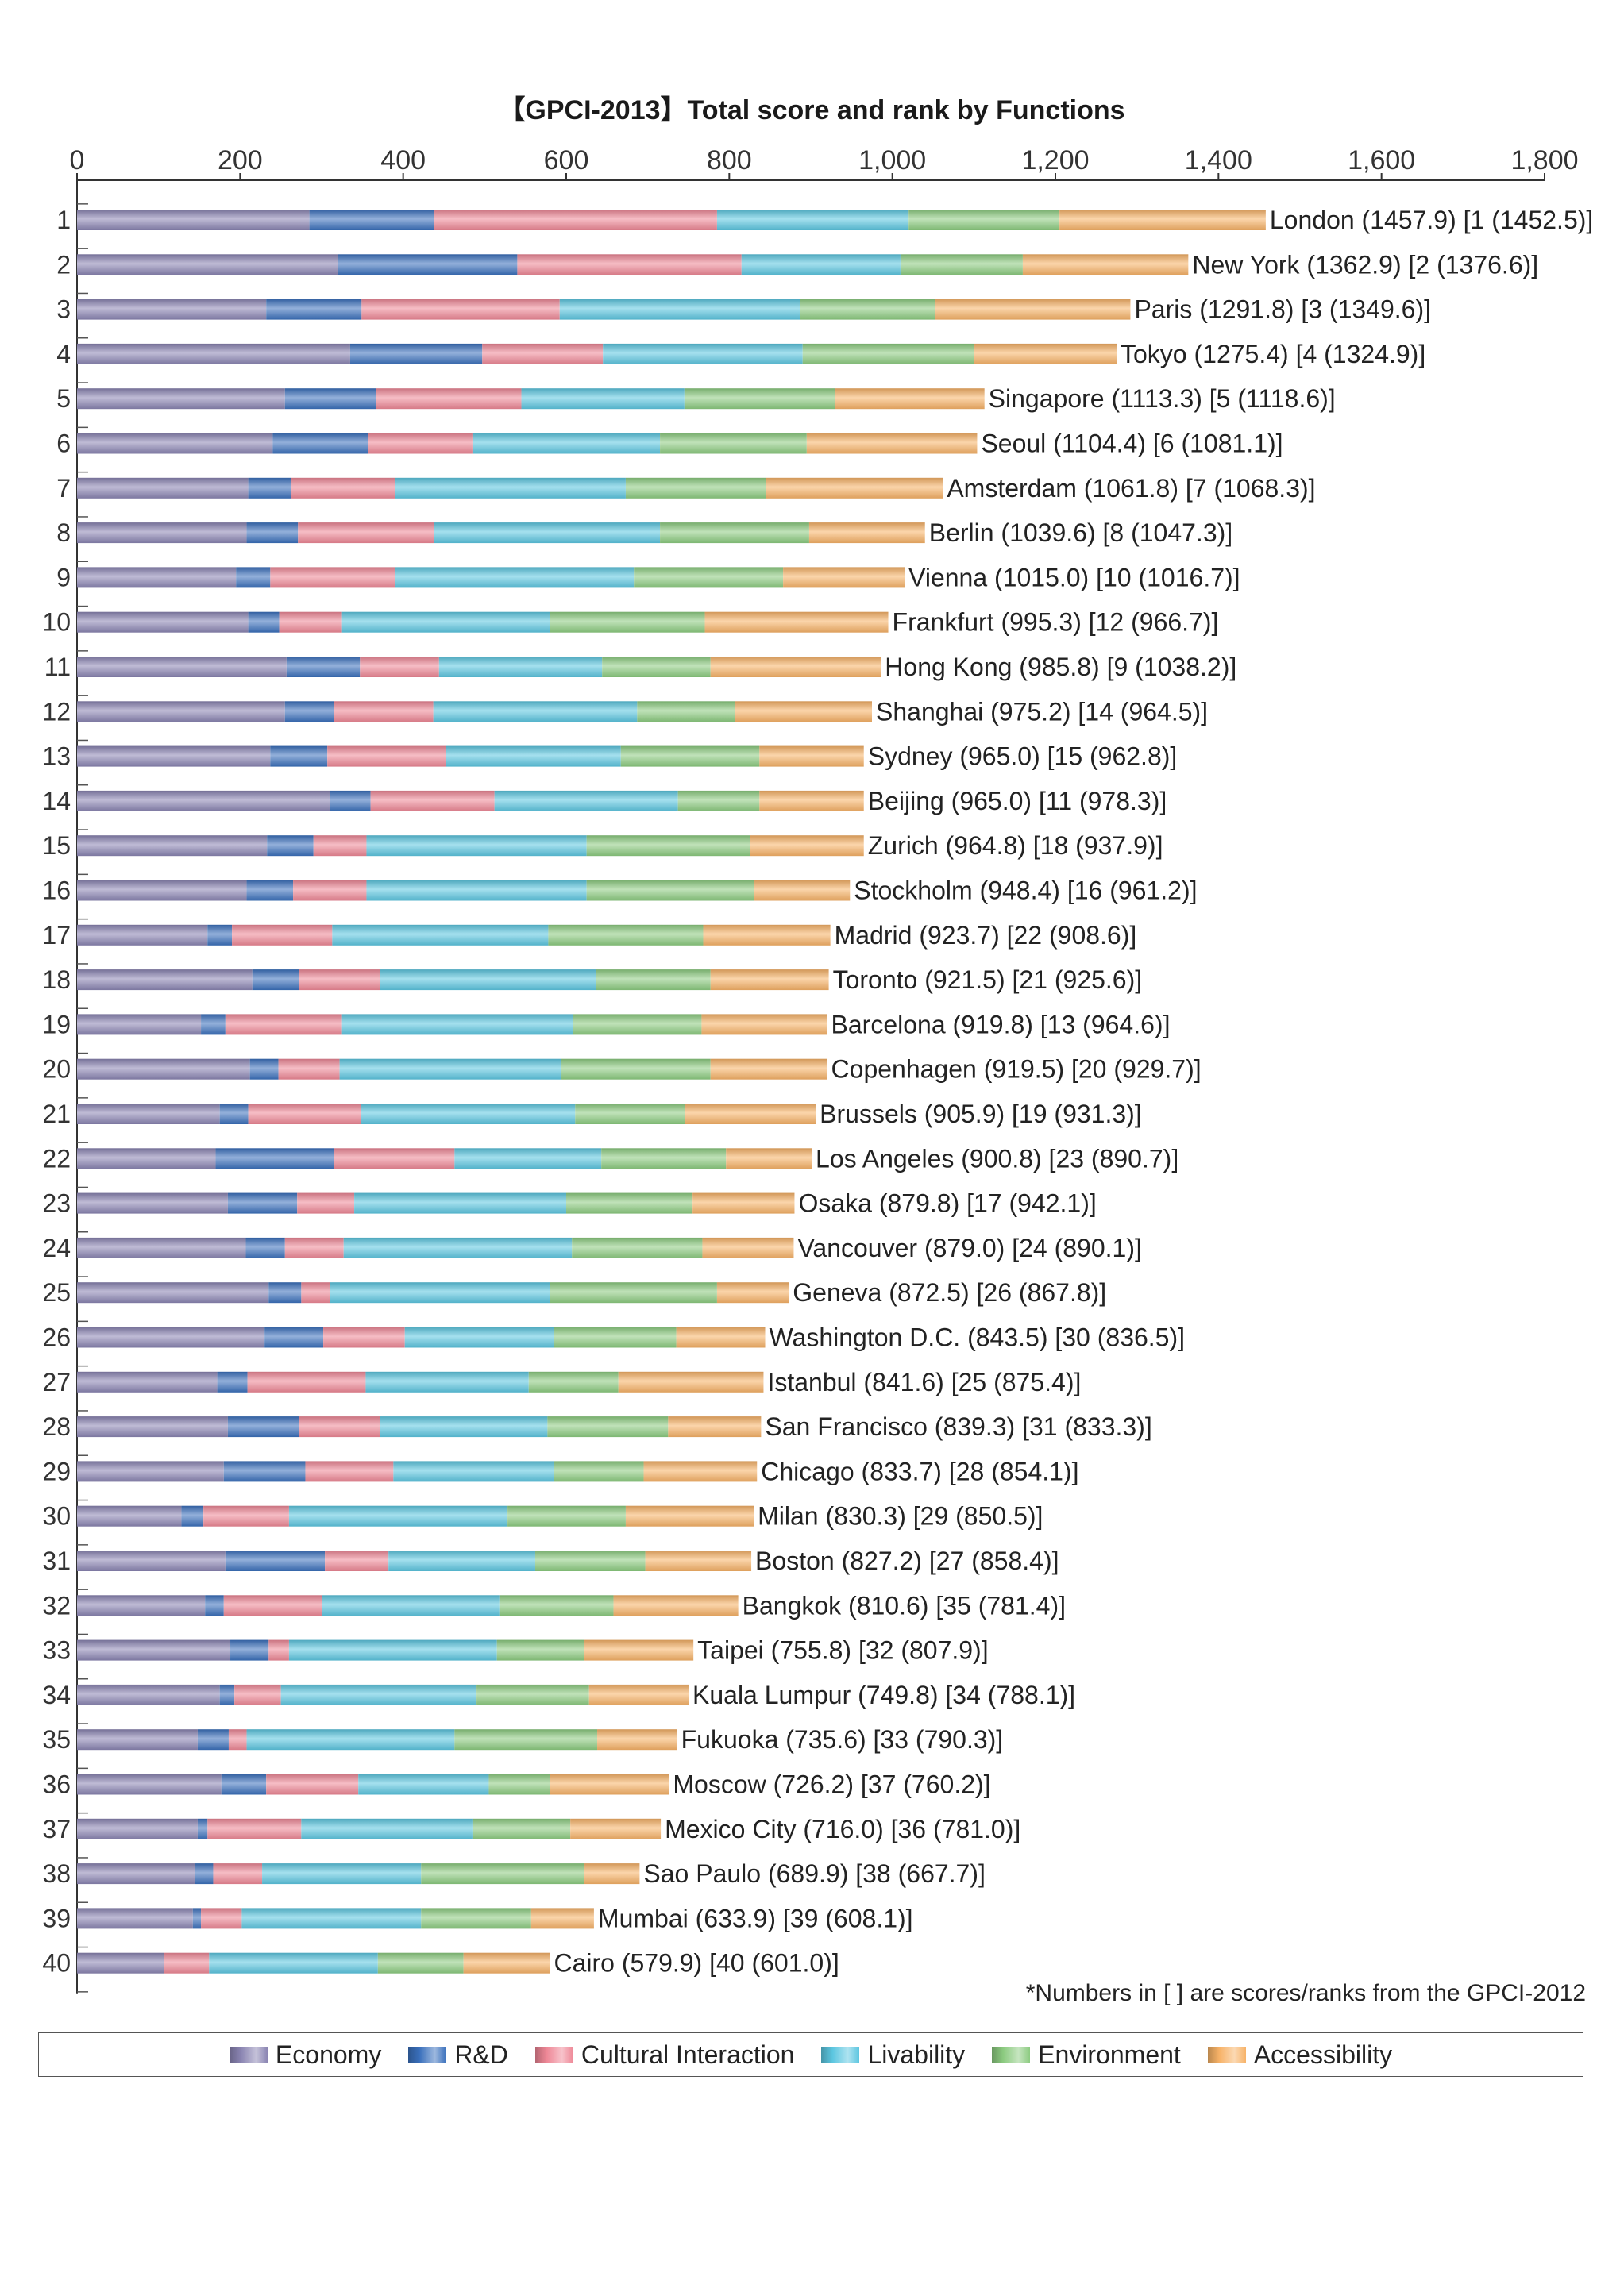 The width and height of the screenshot is (1624, 2296). Describe the element at coordinates (900, 1516) in the screenshot. I see `bar-value-label: Milan (830.3) [29 (850.5)]` at that location.